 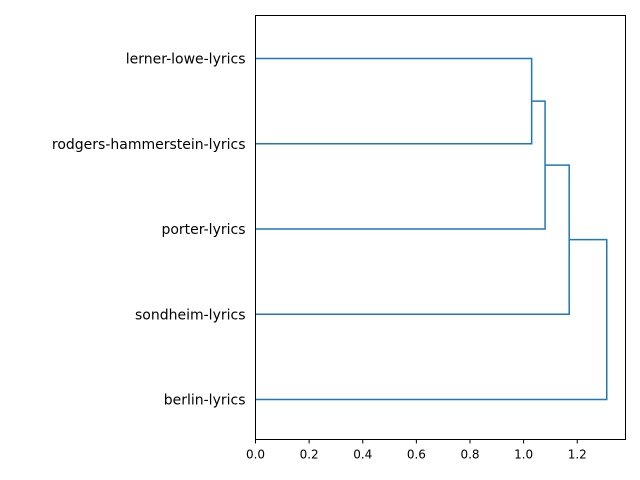 I want to click on leaf-label: porter-lyrics, so click(x=203, y=230).